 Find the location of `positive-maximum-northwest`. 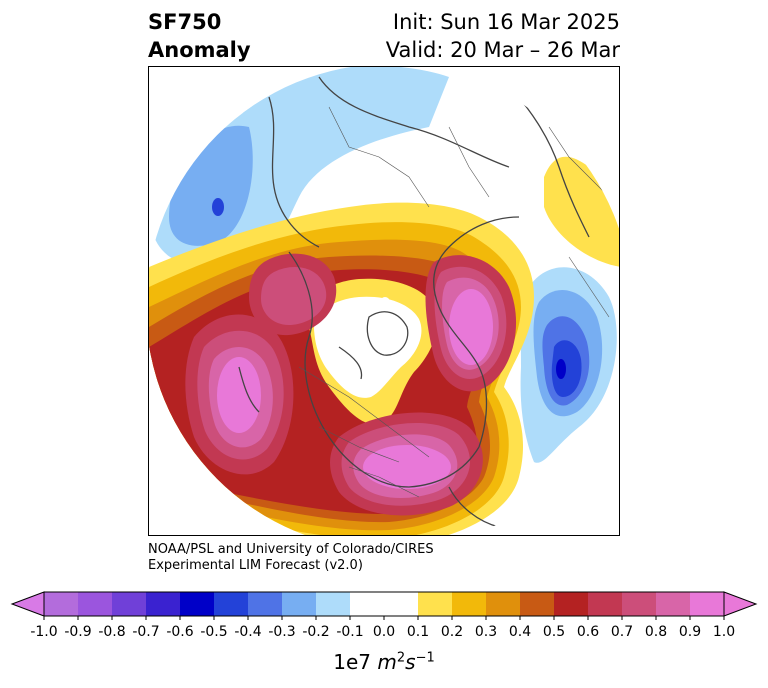

positive-maximum-northwest is located at coordinates (293, 294).